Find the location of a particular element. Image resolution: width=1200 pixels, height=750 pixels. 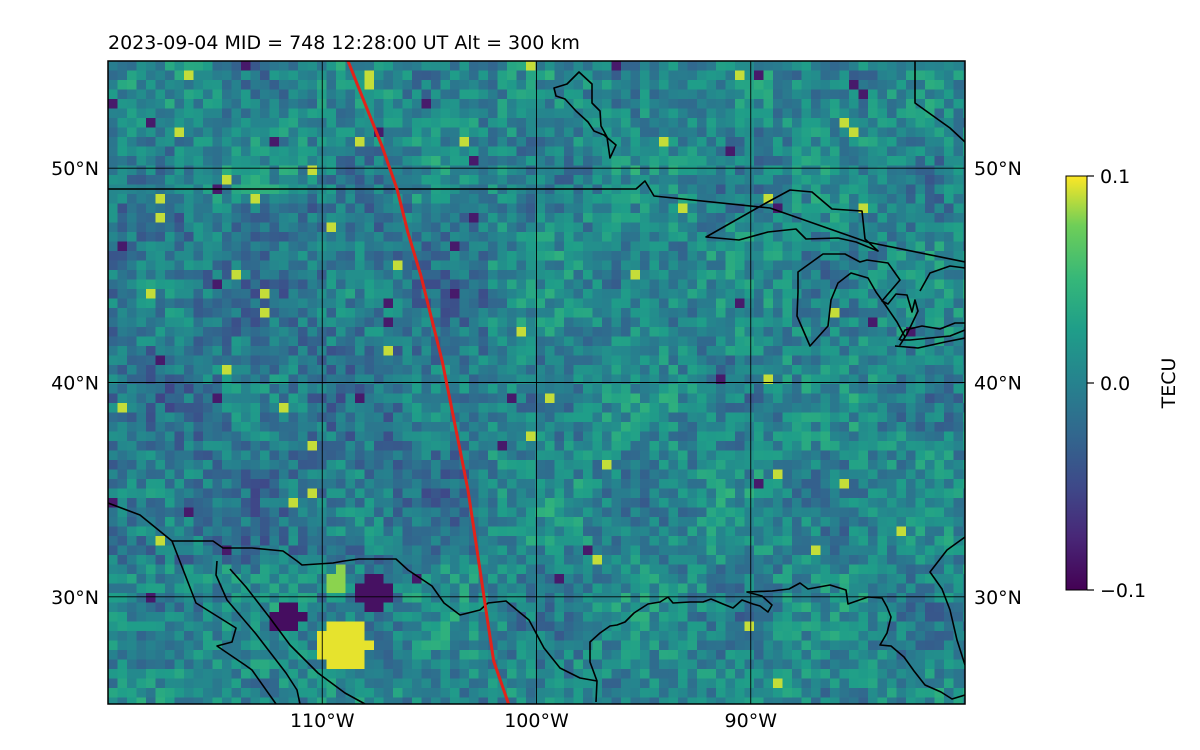

baja-california is located at coordinates (236, 622).